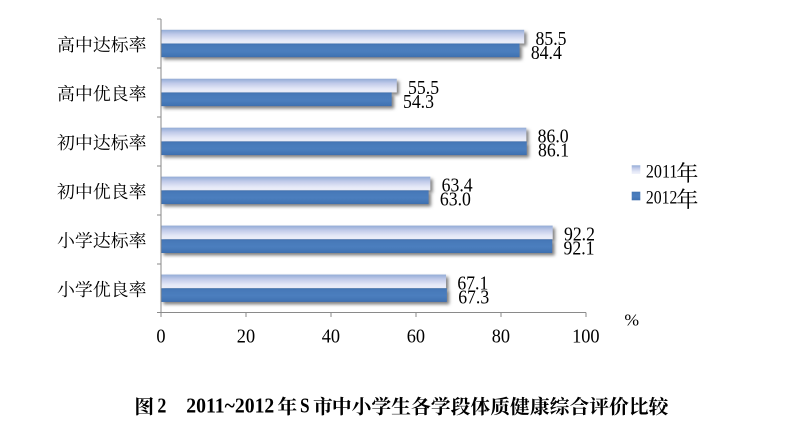 The height and width of the screenshot is (441, 803). Describe the element at coordinates (473, 298) in the screenshot. I see `svg-text: 67.3` at that location.